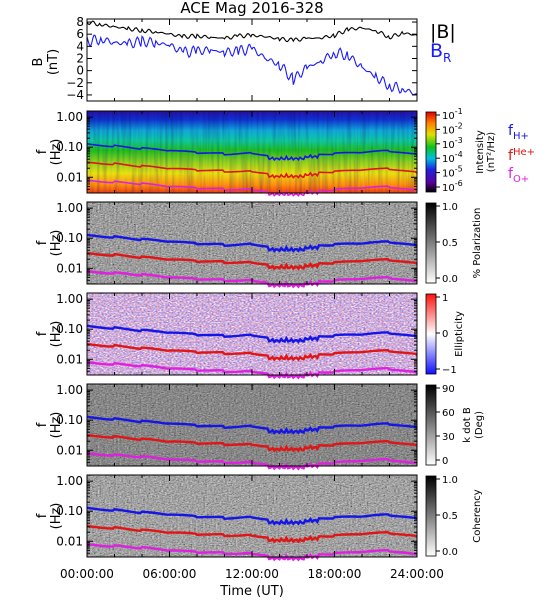 Image resolution: width=550 pixels, height=600 pixels. I want to click on legend-total-b: |B|, so click(443, 32).